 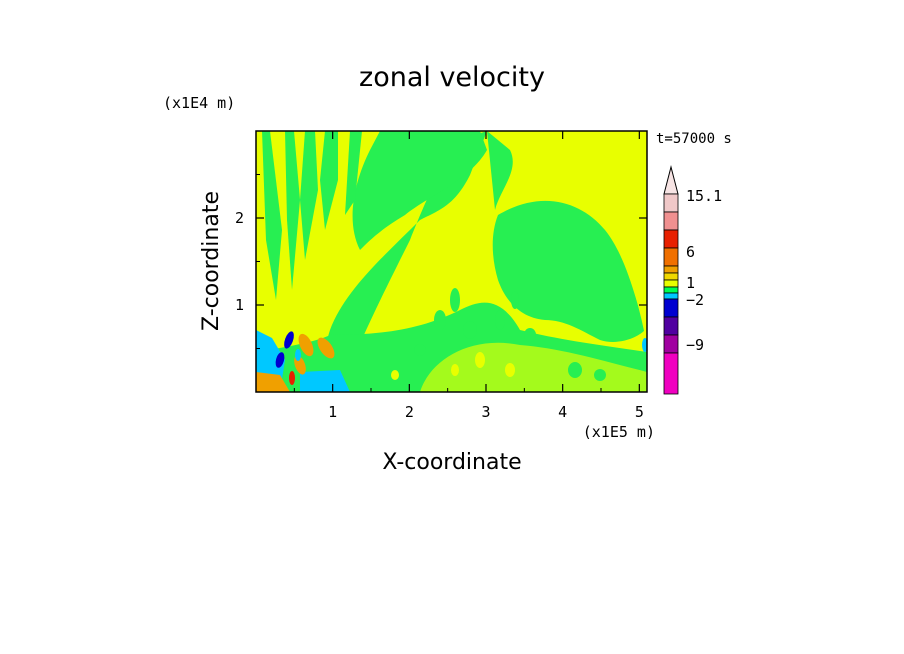 What do you see at coordinates (325, 381) in the screenshot?
I see `cyan-region` at bounding box center [325, 381].